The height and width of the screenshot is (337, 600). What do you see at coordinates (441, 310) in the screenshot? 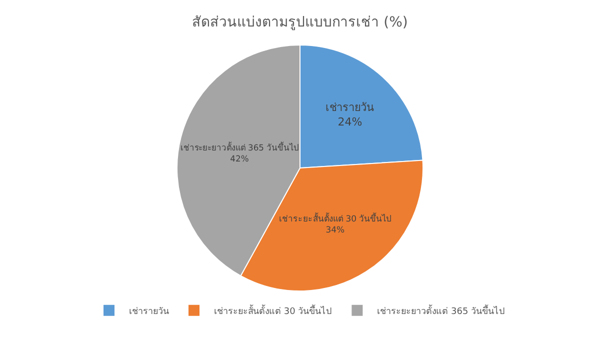
I see `legend-label: เช่าระยะยาวตั้งแต่ 365 วันขึ้นไป` at bounding box center [441, 310].